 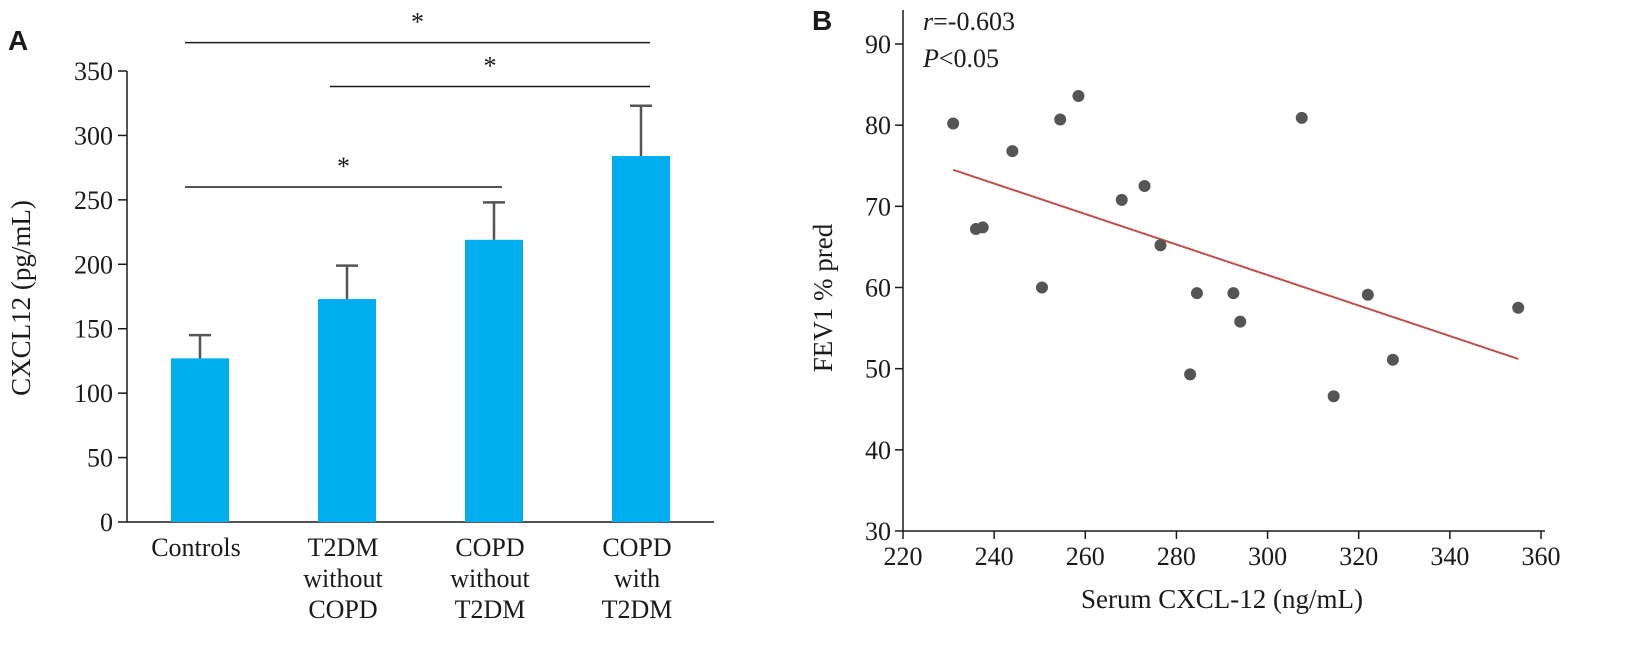 What do you see at coordinates (637, 578) in the screenshot?
I see `category-label: with` at bounding box center [637, 578].